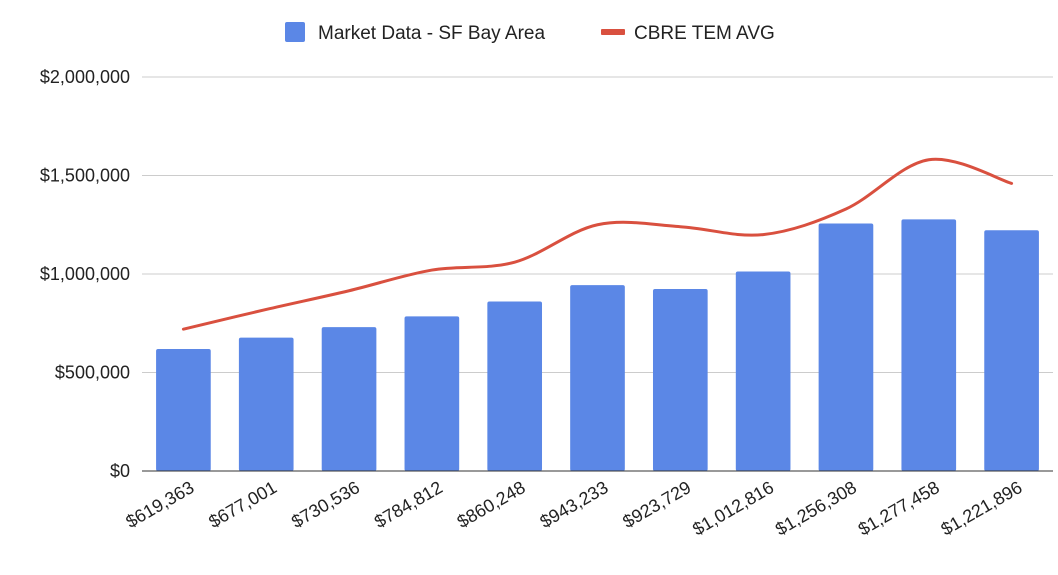 The image size is (1058, 575). I want to click on x-tick-label: $1,256,308, so click(816, 508).